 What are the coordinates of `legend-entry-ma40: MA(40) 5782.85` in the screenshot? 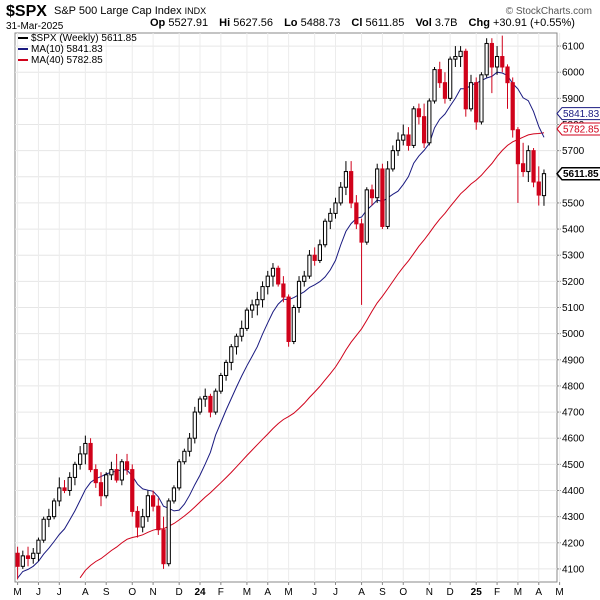 It's located at (60, 60).